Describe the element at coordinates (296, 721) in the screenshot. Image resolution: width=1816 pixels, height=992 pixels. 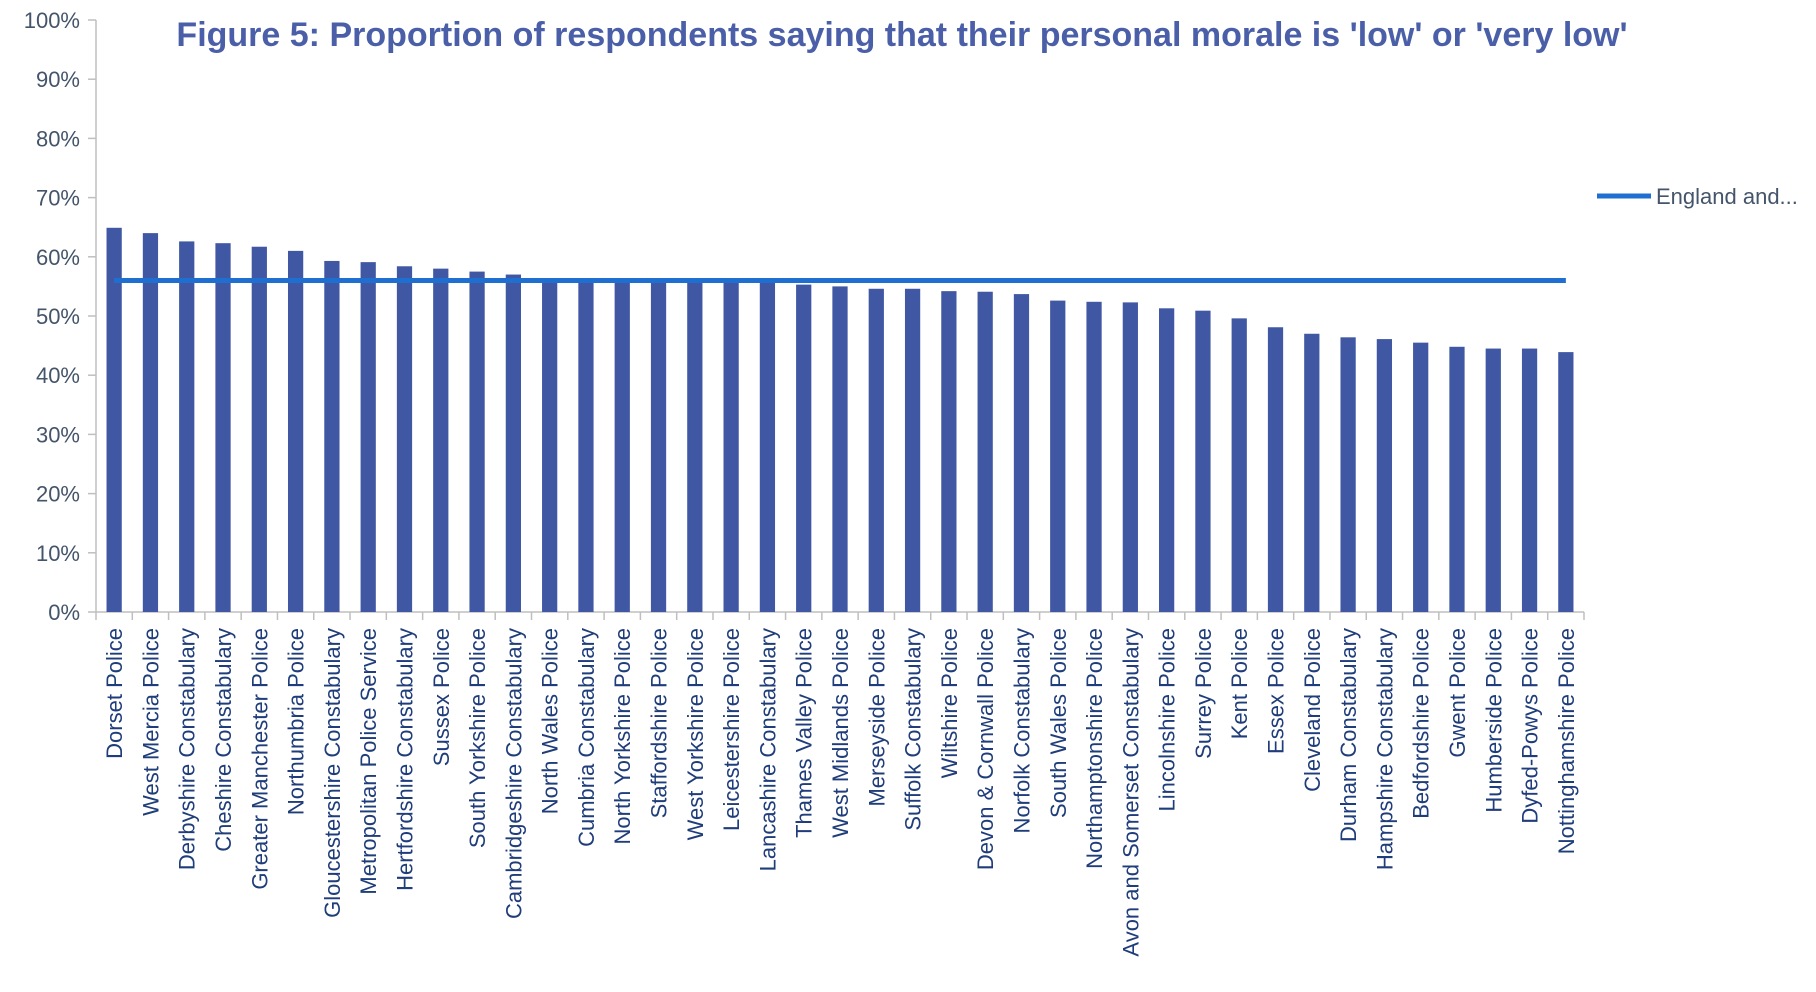
I see `category-label: Northumbria Police` at that location.